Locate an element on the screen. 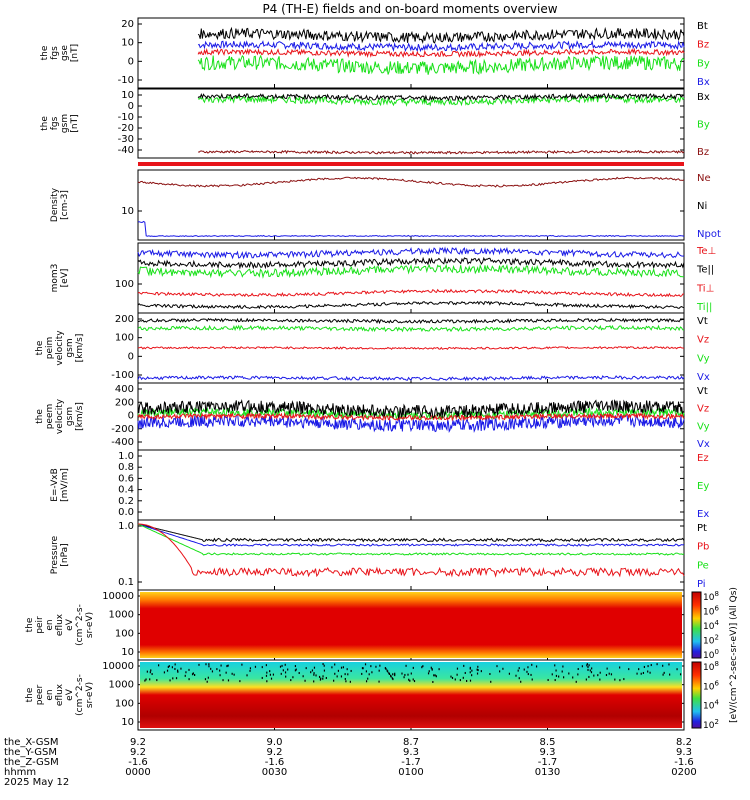  trace-fgs_gse-Bz is located at coordinates (441, 53).